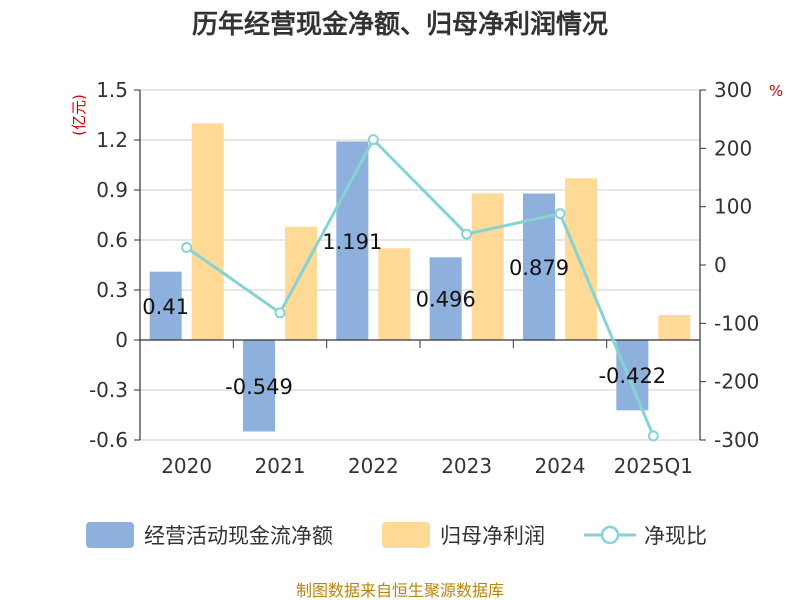 The width and height of the screenshot is (800, 600). I want to click on data-label-cashflow: 0.496, so click(446, 300).